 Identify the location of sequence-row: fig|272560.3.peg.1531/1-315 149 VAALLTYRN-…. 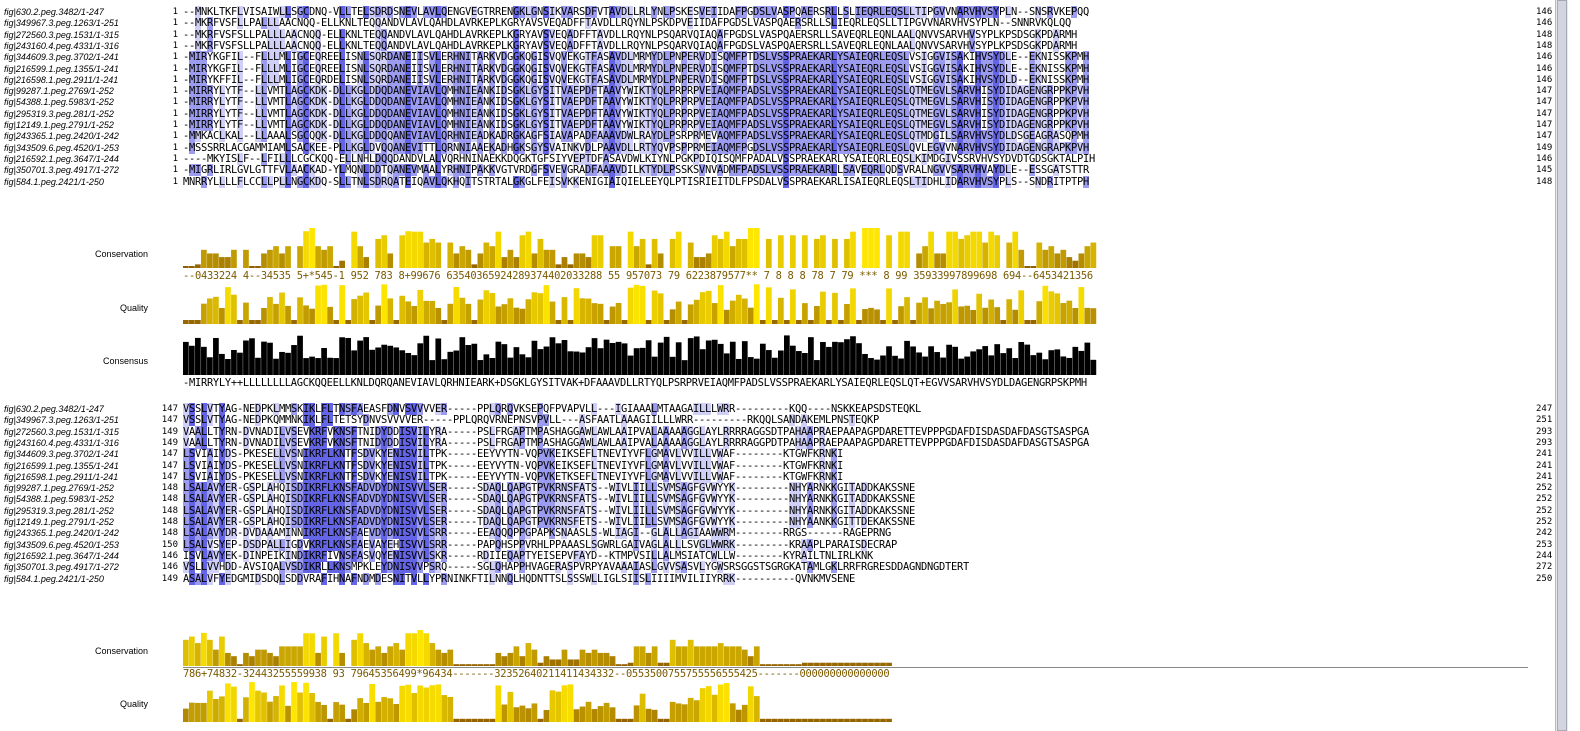
(784, 431).